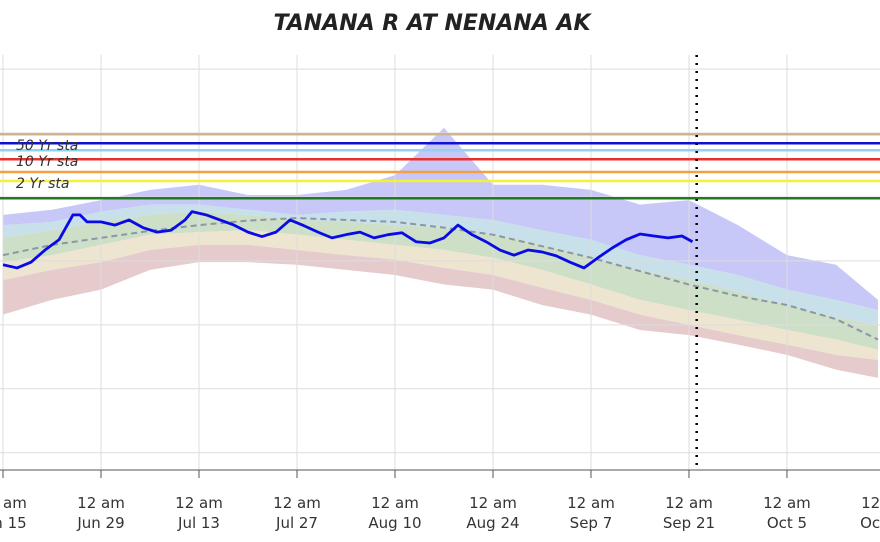 This screenshot has width=880, height=542. I want to click on chart-title: TANANA R AT NENANA AK, so click(432, 23).